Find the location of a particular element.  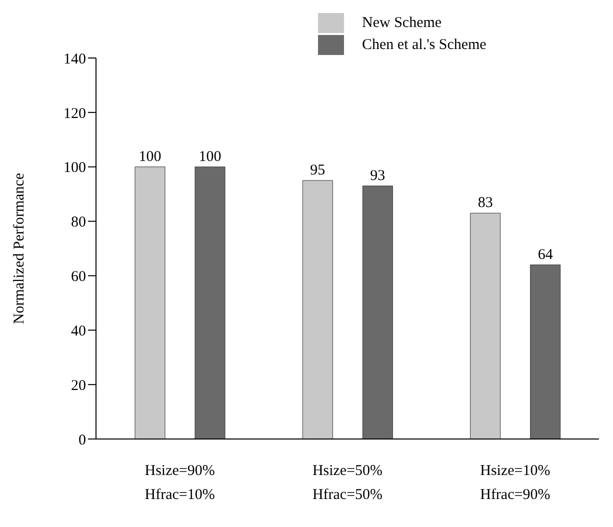

y-tick-label: 20 is located at coordinates (78, 386).